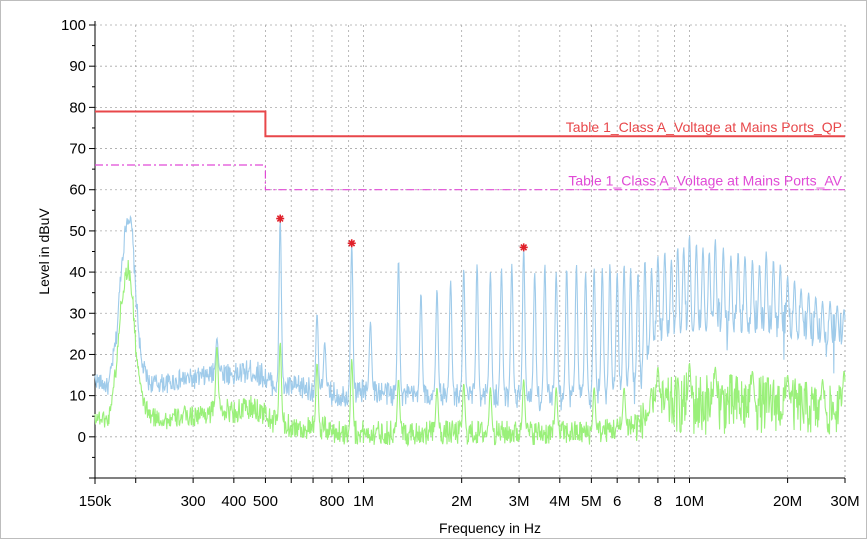  I want to click on y-tick-label: 30, so click(77, 313).